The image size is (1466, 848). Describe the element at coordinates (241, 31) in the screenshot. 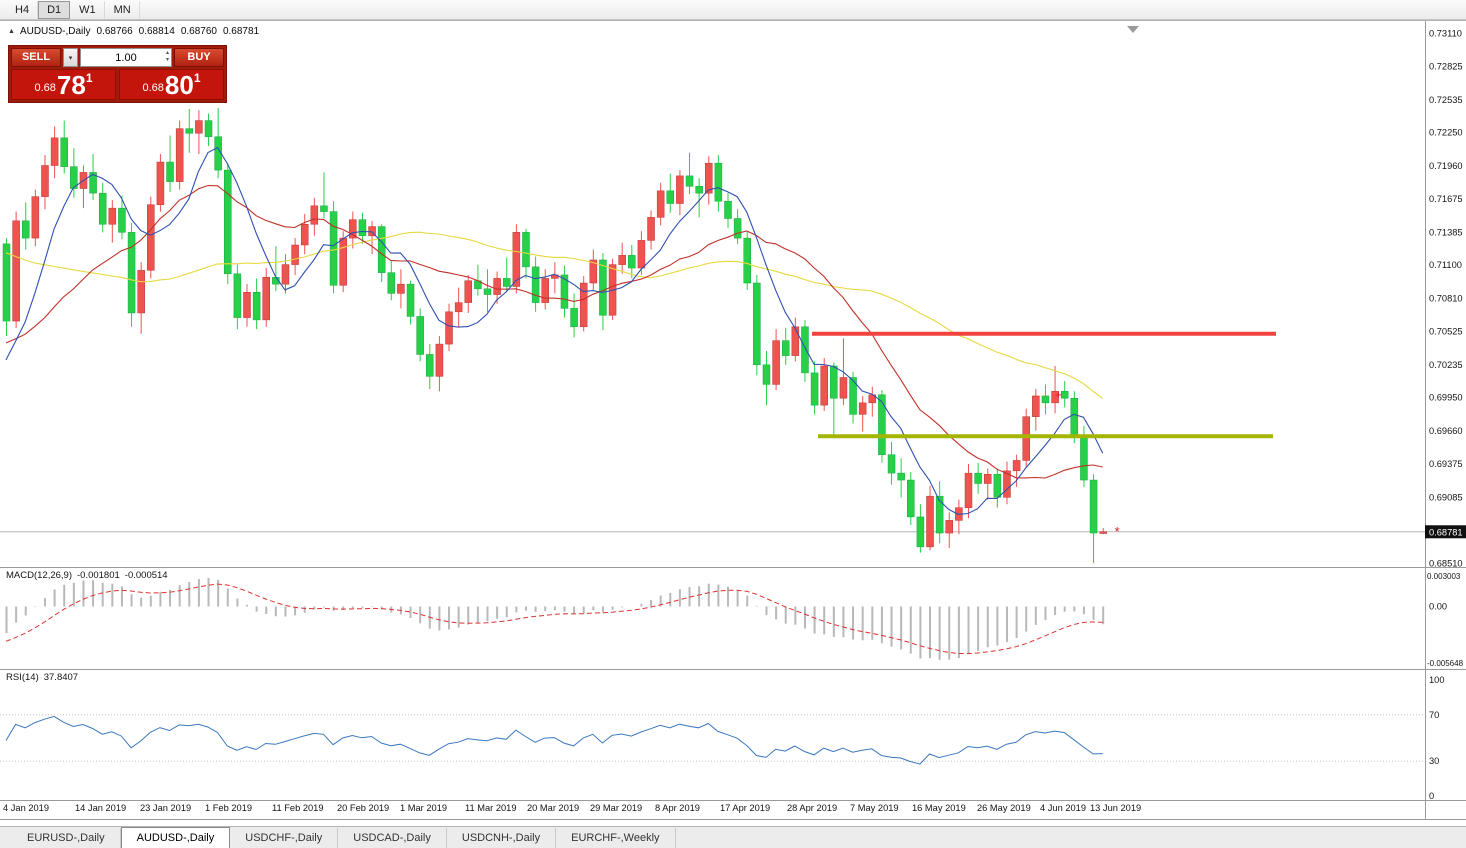

I see `close-value: 0.68781` at that location.